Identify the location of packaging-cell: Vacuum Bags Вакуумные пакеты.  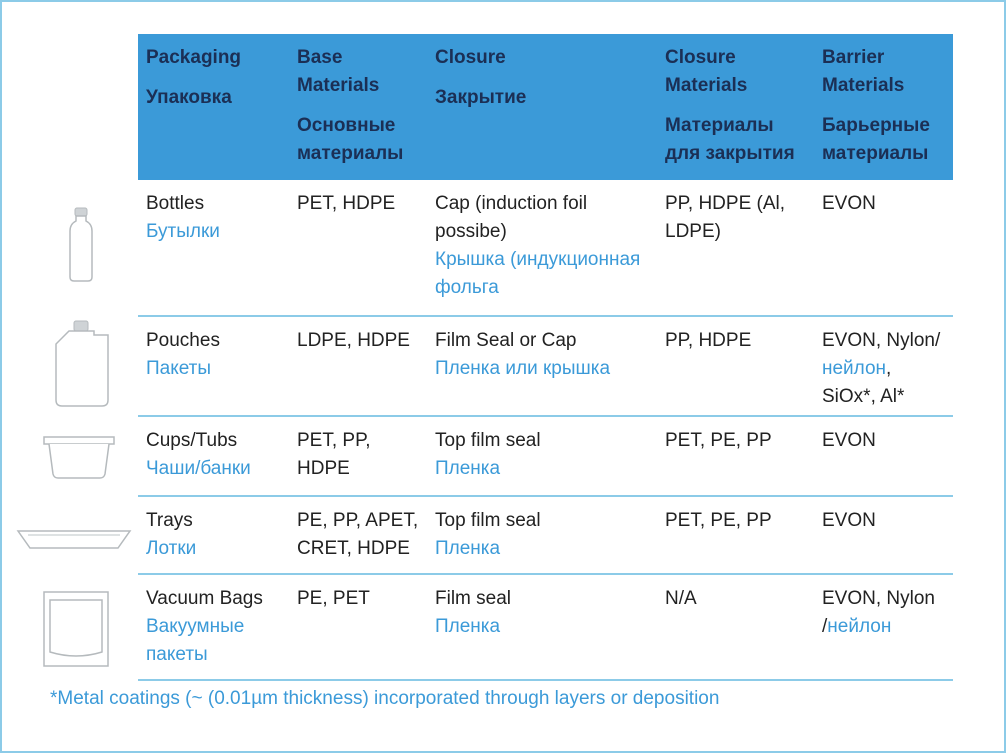
(213, 627).